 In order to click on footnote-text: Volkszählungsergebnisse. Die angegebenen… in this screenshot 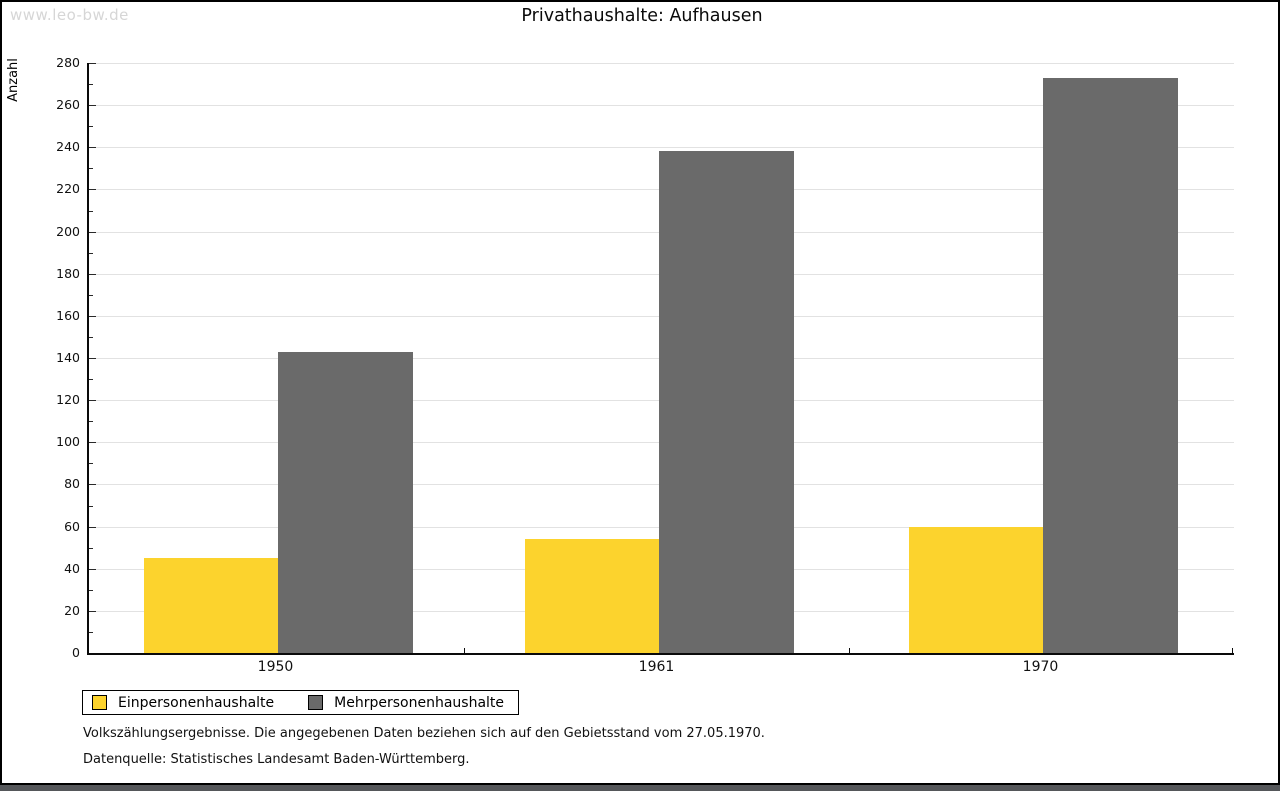, I will do `click(424, 733)`.